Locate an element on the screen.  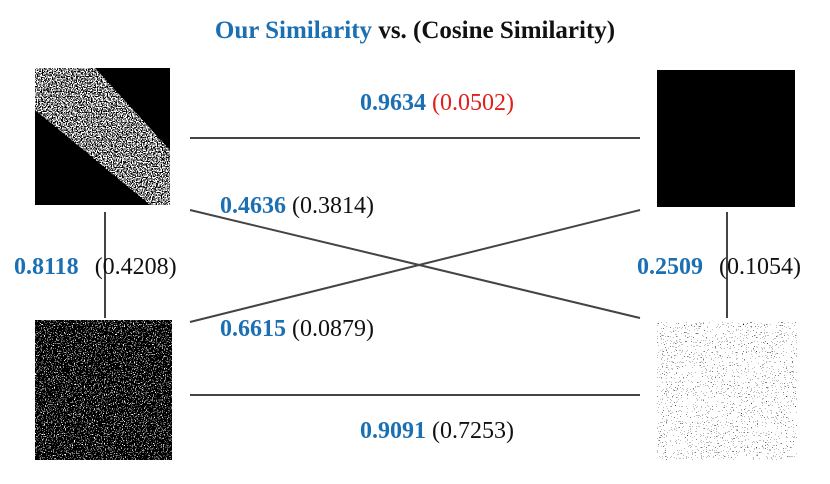
image-bottom-right is located at coordinates (727, 391).